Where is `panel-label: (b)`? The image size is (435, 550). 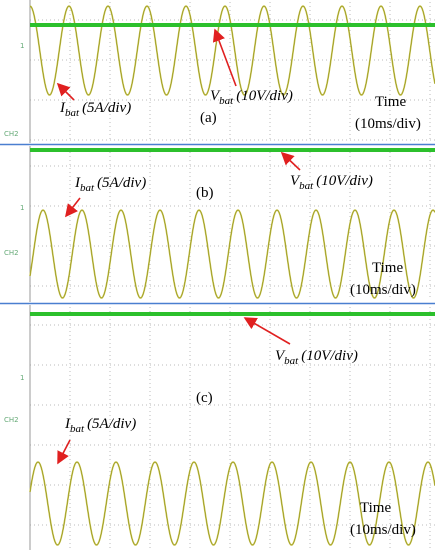 panel-label: (b) is located at coordinates (205, 193).